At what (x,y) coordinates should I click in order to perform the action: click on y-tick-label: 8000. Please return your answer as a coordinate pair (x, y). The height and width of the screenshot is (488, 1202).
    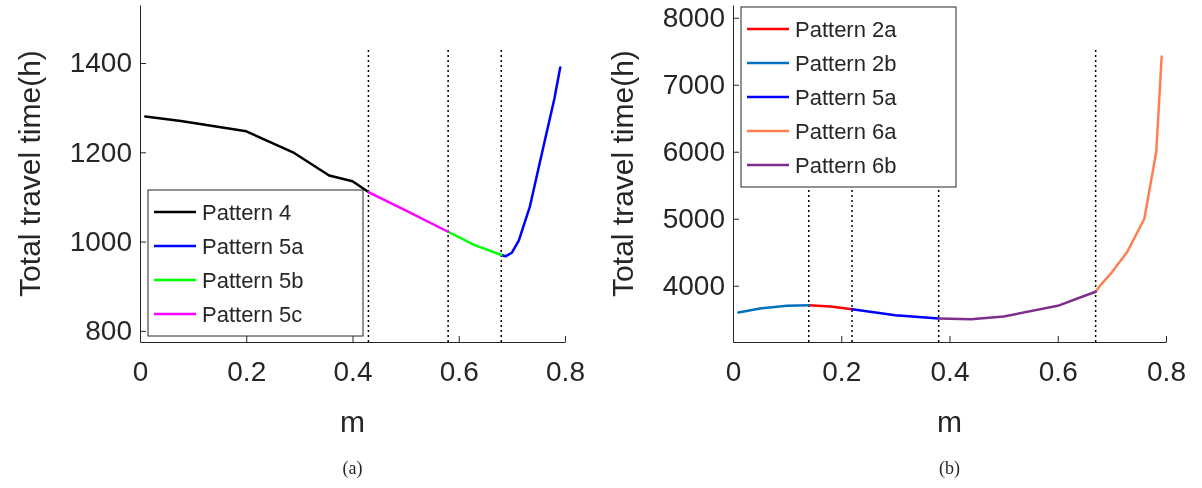
    Looking at the image, I should click on (693, 18).